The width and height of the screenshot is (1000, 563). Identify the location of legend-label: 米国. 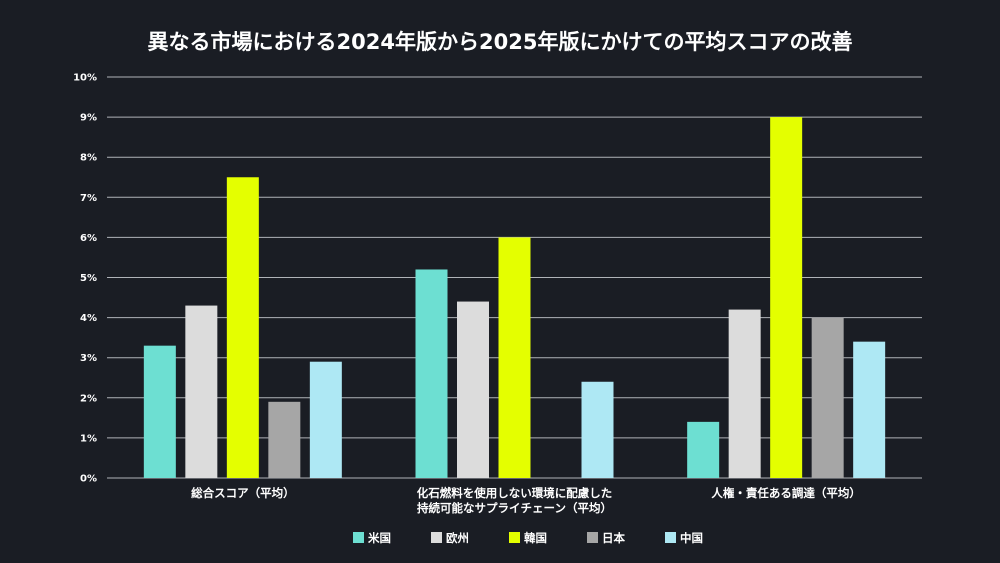
(379, 538).